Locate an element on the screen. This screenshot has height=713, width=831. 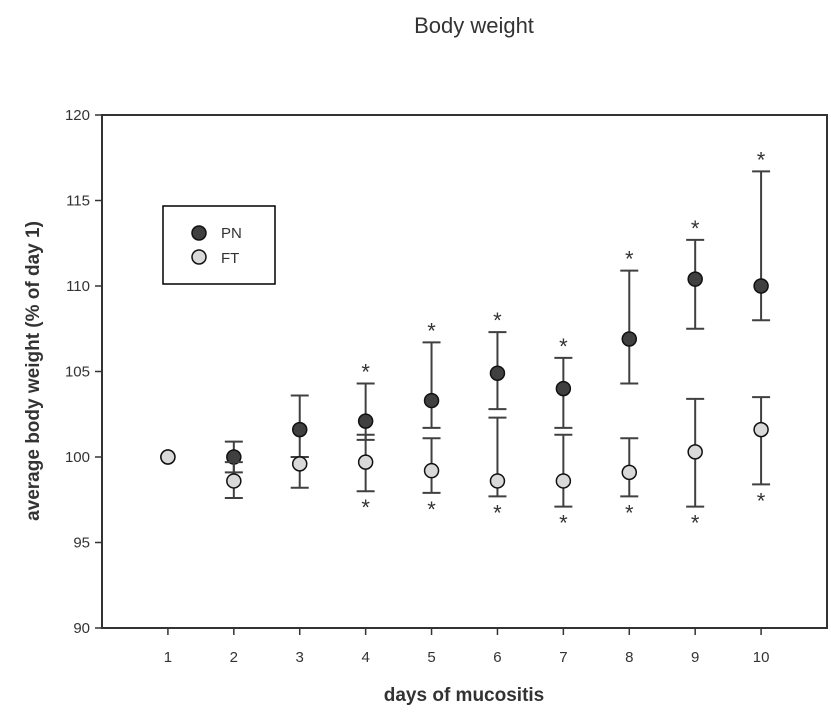
legend-label-ft: FT is located at coordinates (230, 258).